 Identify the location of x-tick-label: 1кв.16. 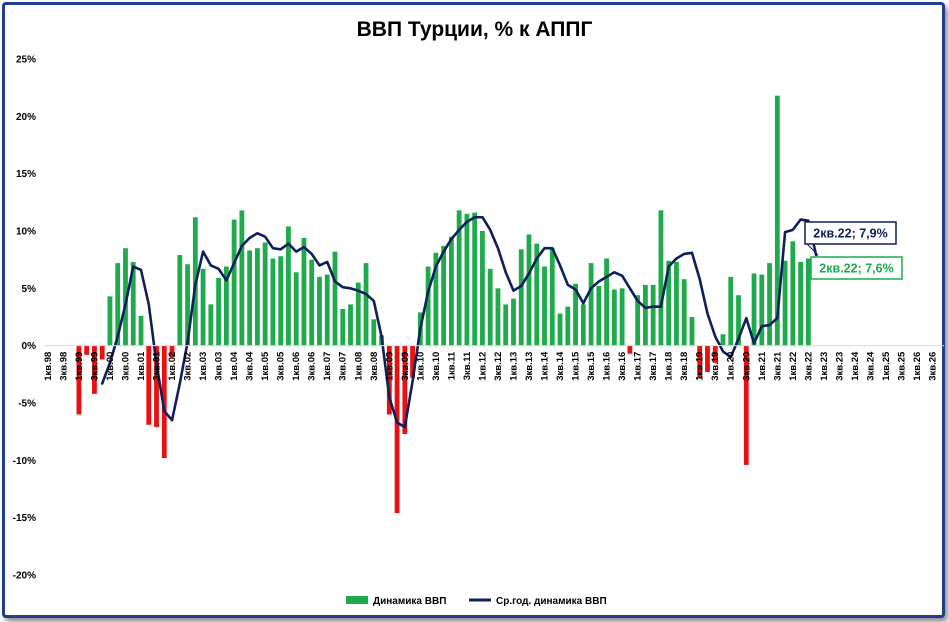
(607, 366).